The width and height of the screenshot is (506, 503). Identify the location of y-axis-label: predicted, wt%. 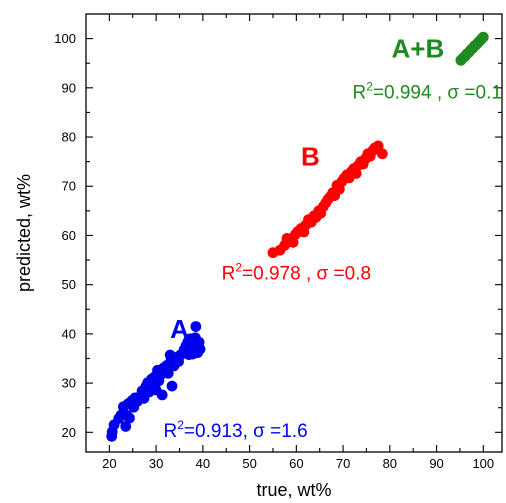
(24, 233).